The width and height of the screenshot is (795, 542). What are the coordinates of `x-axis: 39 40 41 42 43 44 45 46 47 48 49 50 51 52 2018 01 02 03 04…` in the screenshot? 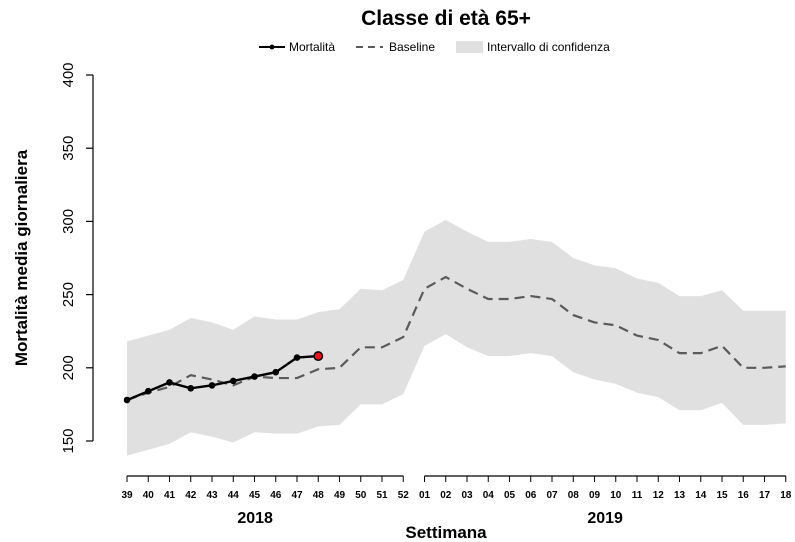 It's located at (456, 501).